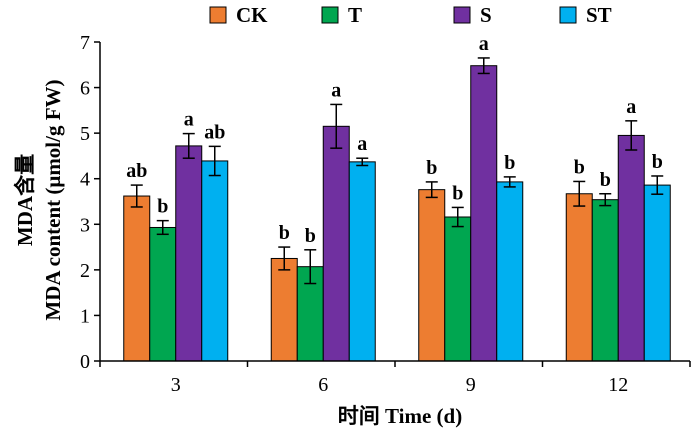  What do you see at coordinates (218, 15) in the screenshot?
I see `legend-swatch-ck` at bounding box center [218, 15].